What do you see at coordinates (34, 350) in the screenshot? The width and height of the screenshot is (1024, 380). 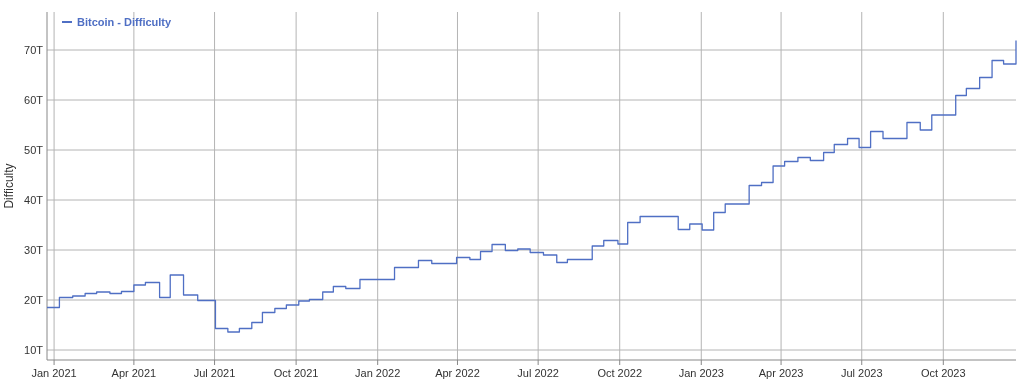 I see `y-tick-label: 10T` at bounding box center [34, 350].